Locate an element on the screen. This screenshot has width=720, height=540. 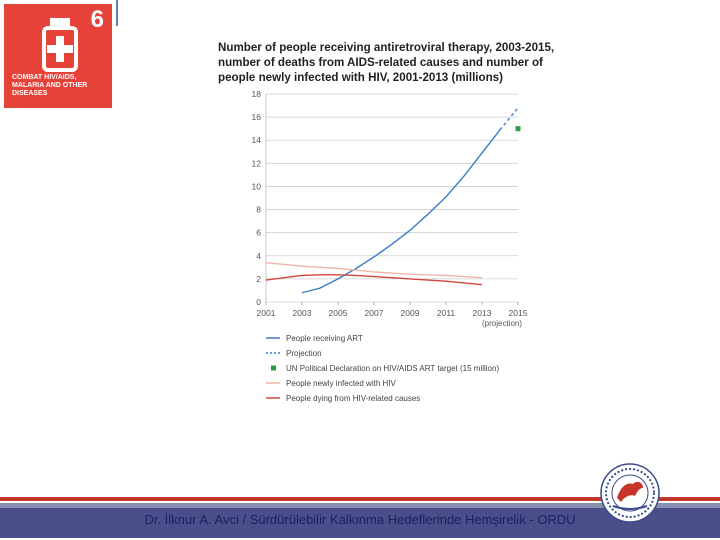
x-tick-label: 2005 is located at coordinates (338, 313).